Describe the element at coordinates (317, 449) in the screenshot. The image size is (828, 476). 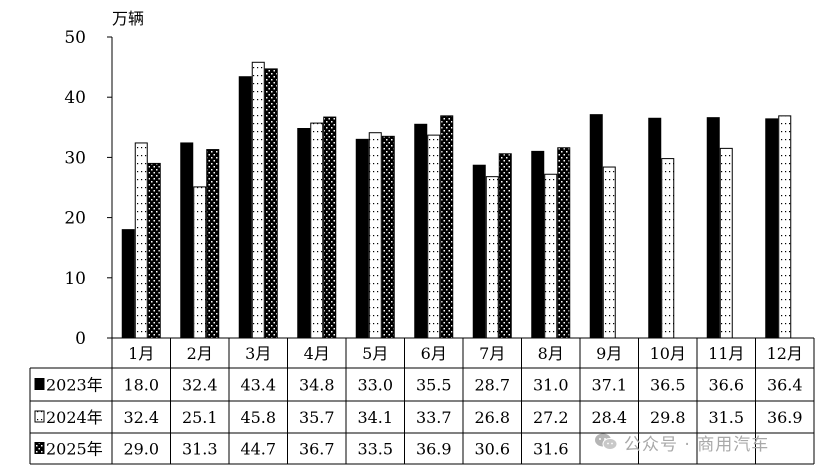
I see `data-label: 36.7` at that location.